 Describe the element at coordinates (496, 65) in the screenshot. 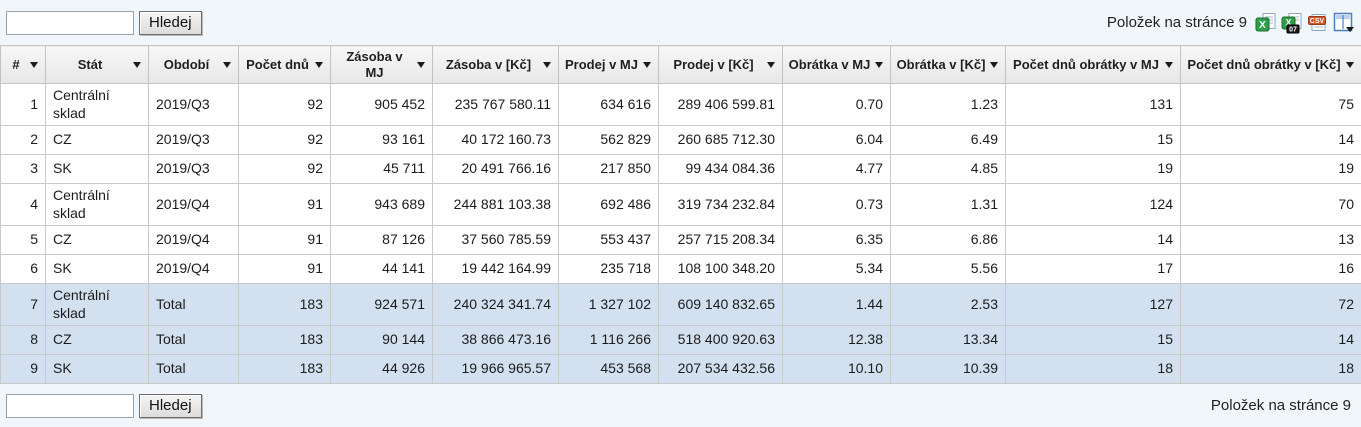

I see `column-header-5: Zásoba v [Kč]` at that location.